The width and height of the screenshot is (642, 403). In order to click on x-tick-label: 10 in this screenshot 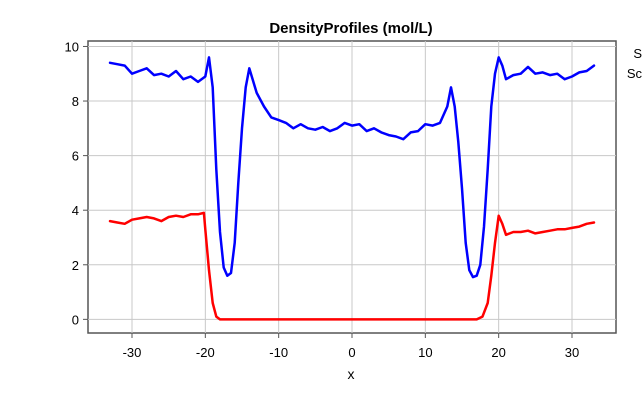, I will do `click(425, 352)`.